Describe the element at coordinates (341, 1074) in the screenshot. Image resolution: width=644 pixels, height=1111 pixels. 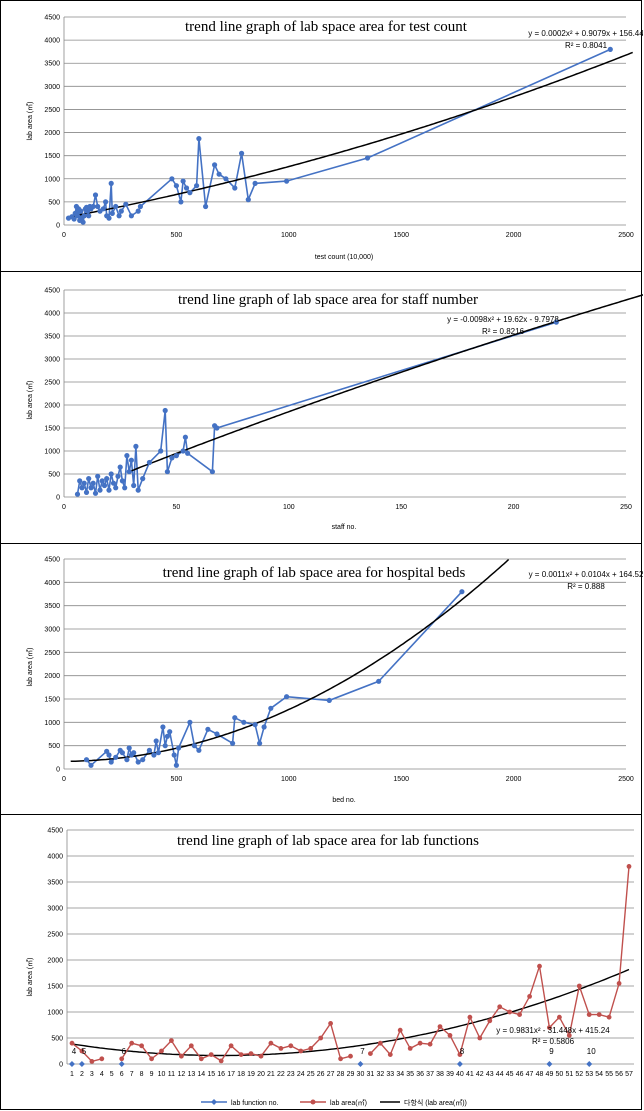
I see `x-tick-label: 28` at that location.